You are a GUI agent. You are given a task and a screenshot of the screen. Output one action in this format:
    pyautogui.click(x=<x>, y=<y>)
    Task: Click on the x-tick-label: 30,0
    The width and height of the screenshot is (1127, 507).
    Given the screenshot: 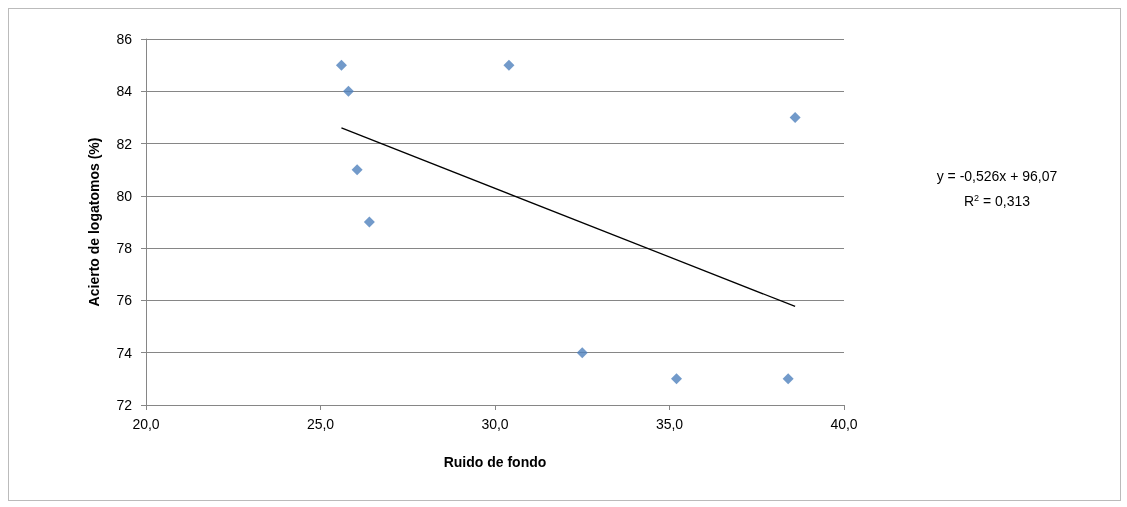 What is the action you would take?
    pyautogui.click(x=495, y=424)
    